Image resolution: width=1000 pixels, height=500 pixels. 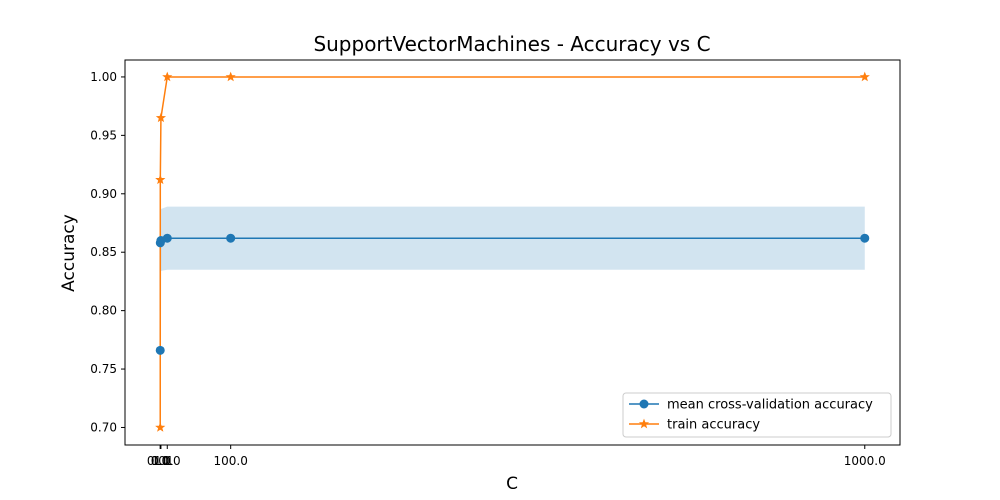 What do you see at coordinates (103, 135) in the screenshot?
I see `y-tick-label-5: 0.95` at bounding box center [103, 135].